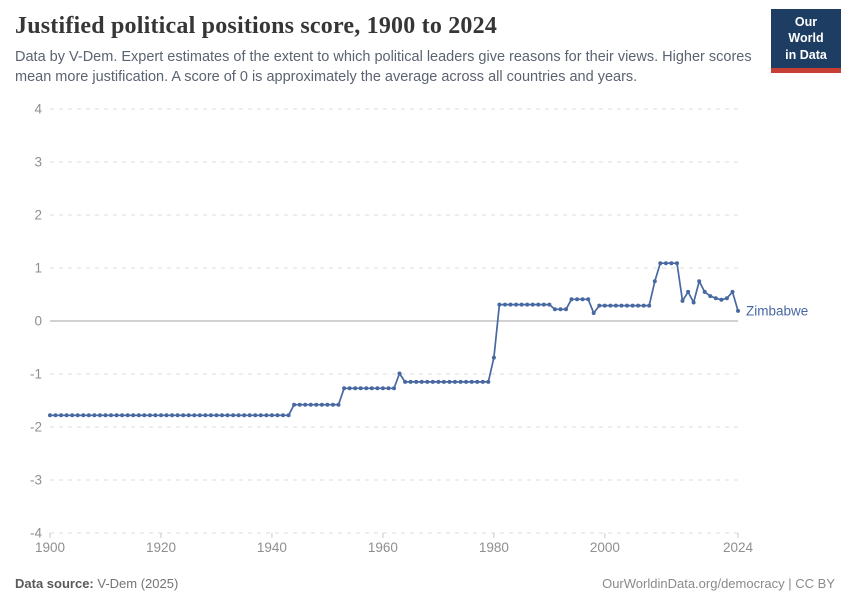  I want to click on data-point-1904, so click(72, 415).